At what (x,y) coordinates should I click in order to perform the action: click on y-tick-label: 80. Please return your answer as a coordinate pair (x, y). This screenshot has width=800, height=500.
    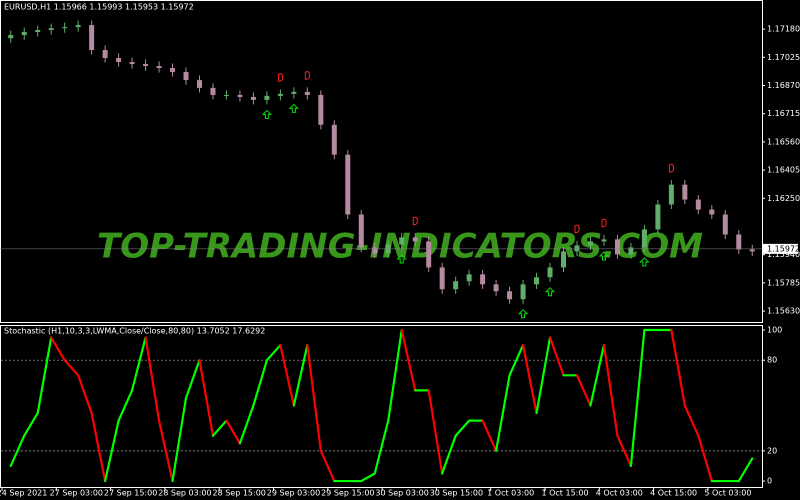
    Looking at the image, I should click on (772, 360).